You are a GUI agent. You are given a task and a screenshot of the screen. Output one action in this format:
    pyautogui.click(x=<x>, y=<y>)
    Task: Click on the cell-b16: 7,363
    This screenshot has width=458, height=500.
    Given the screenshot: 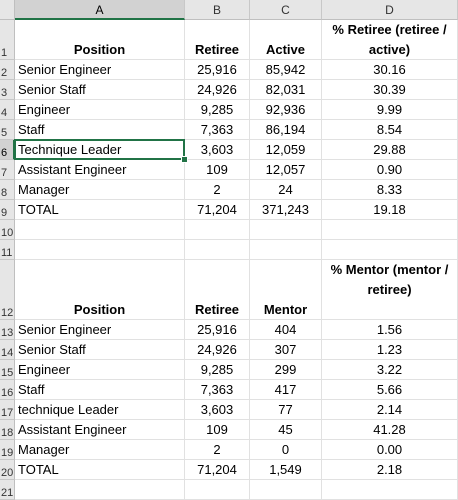 What is the action you would take?
    pyautogui.click(x=217, y=390)
    